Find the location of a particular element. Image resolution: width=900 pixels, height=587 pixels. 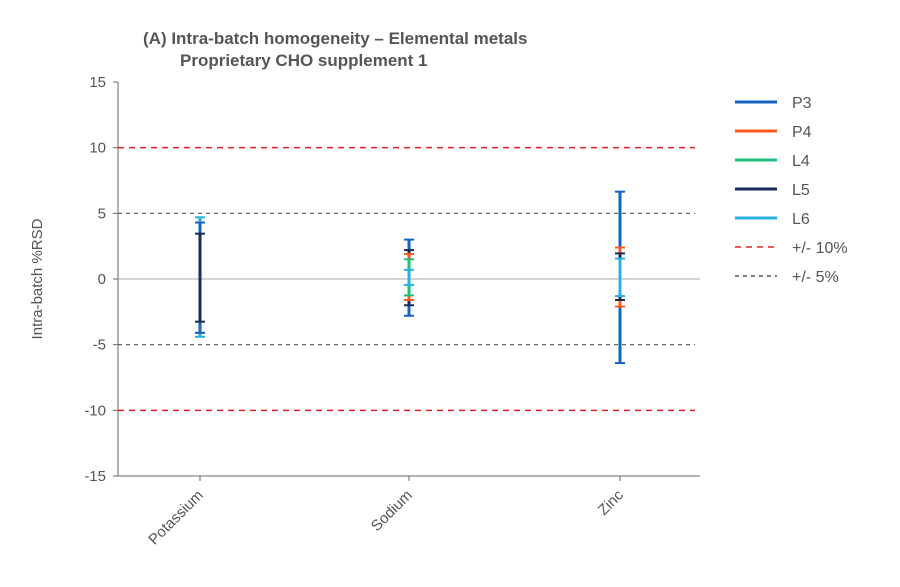

y-tick-label: 10 is located at coordinates (97, 148).